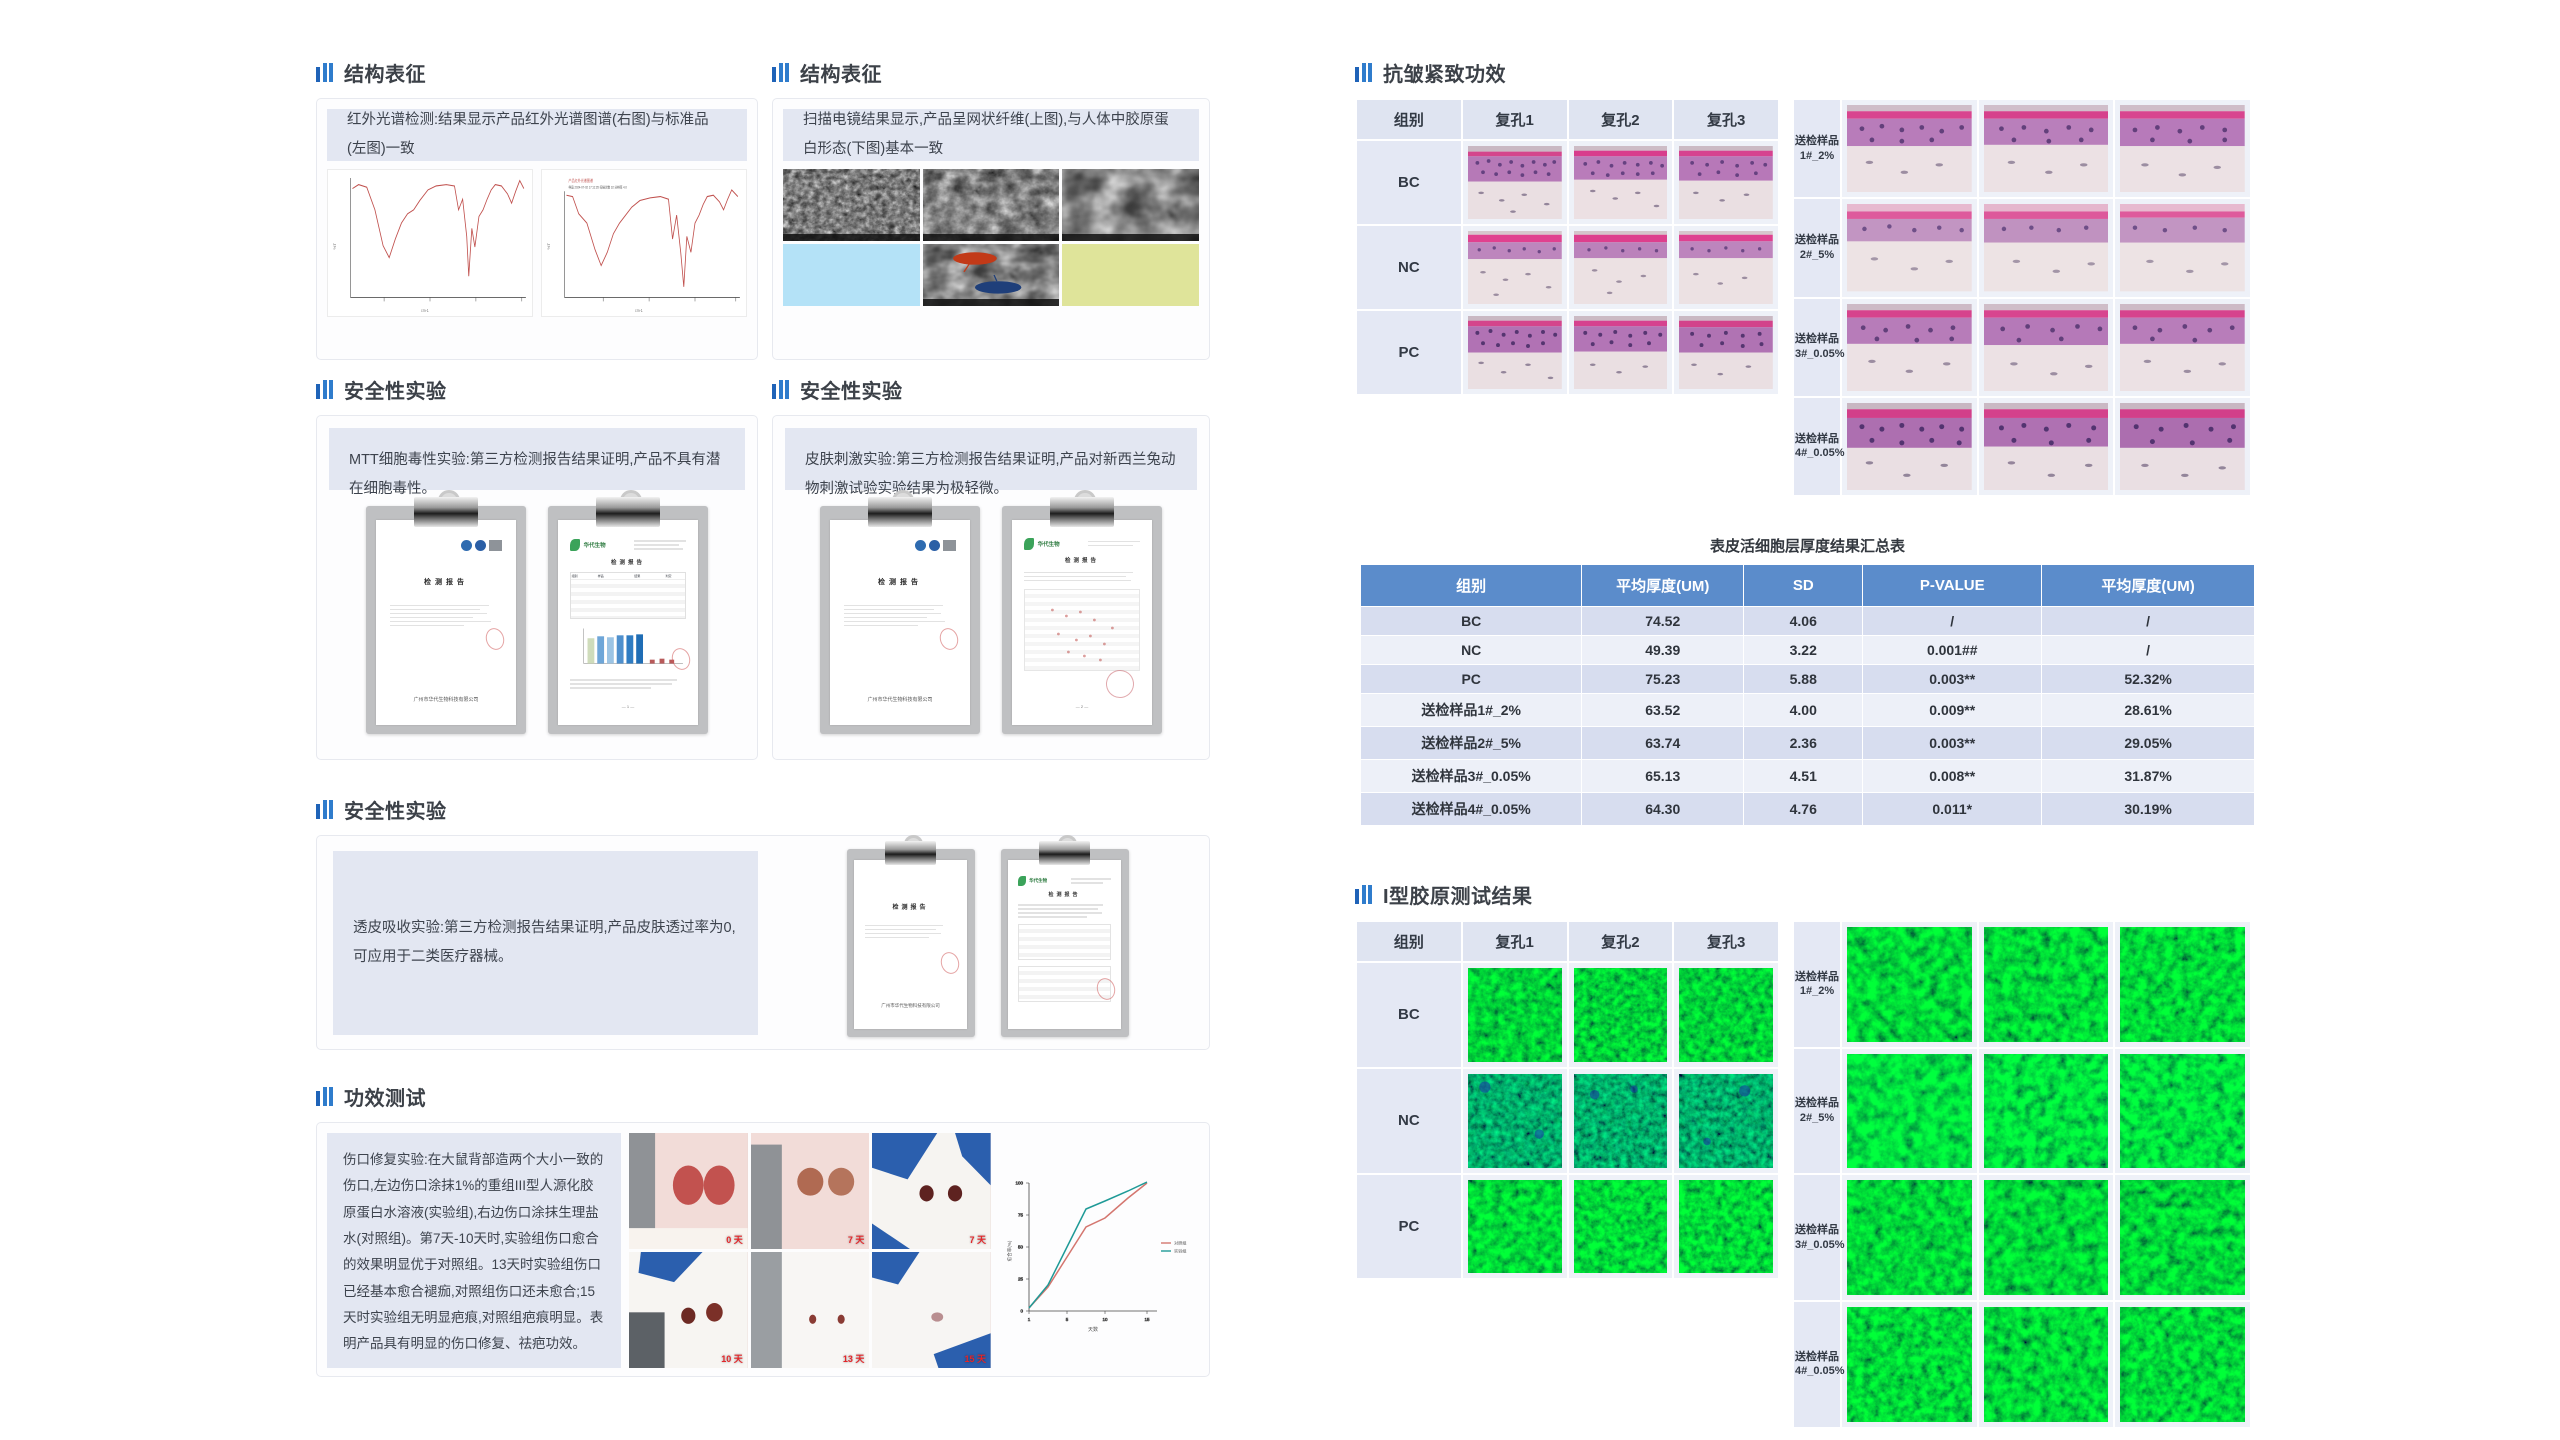  I want to click on photo-day-label: 7 天, so click(977, 1240).